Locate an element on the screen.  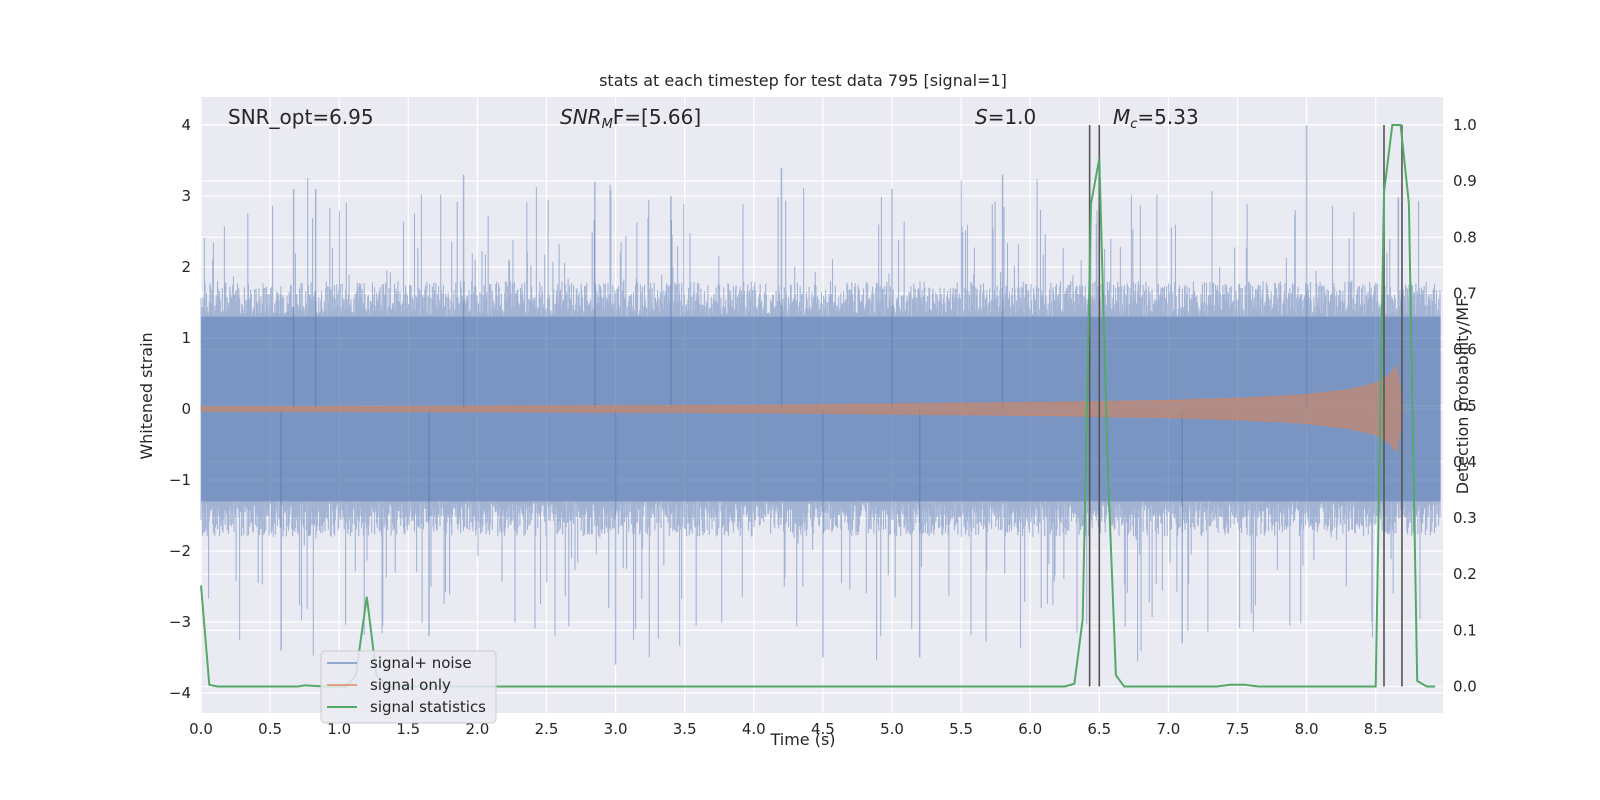
annotation-snr-opt: SNR_opt=6.95 is located at coordinates (301, 117).